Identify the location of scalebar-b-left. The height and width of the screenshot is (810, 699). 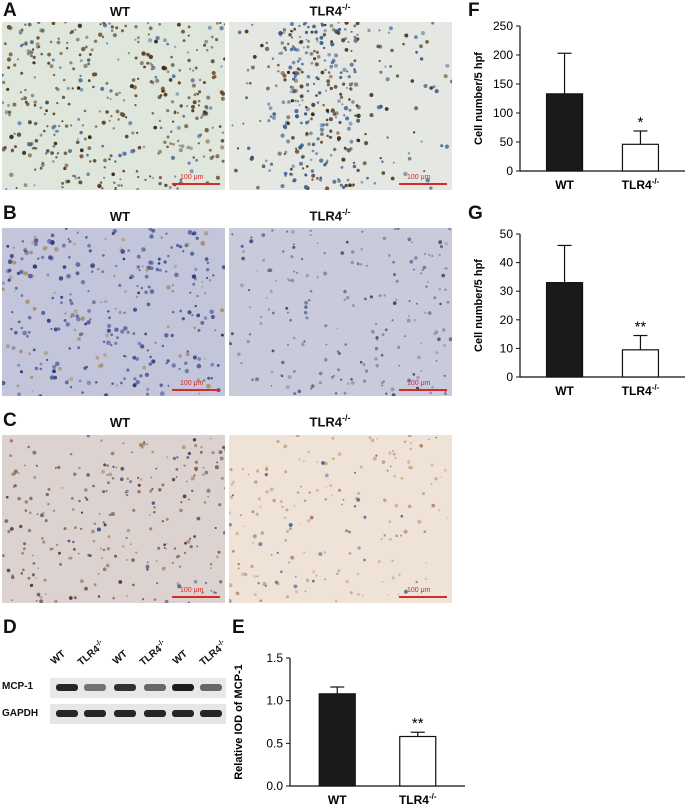
(196, 390).